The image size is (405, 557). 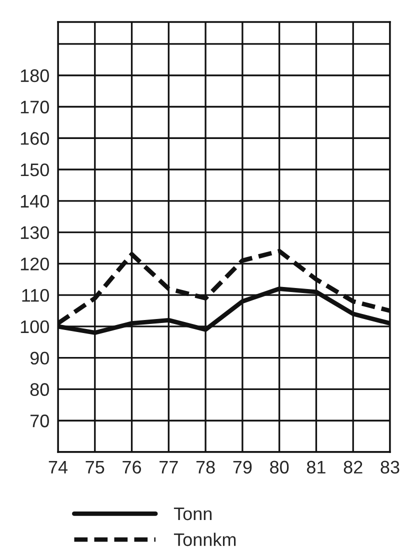 I want to click on y-tick-label: 120, so click(x=34, y=264).